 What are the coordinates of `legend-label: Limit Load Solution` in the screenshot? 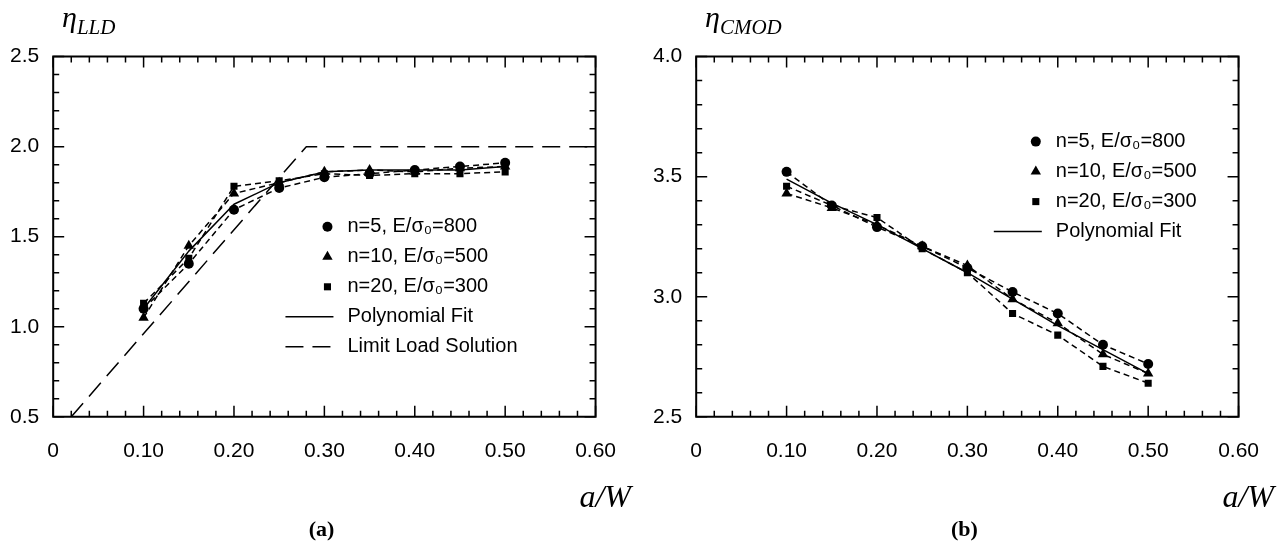 It's located at (432, 345).